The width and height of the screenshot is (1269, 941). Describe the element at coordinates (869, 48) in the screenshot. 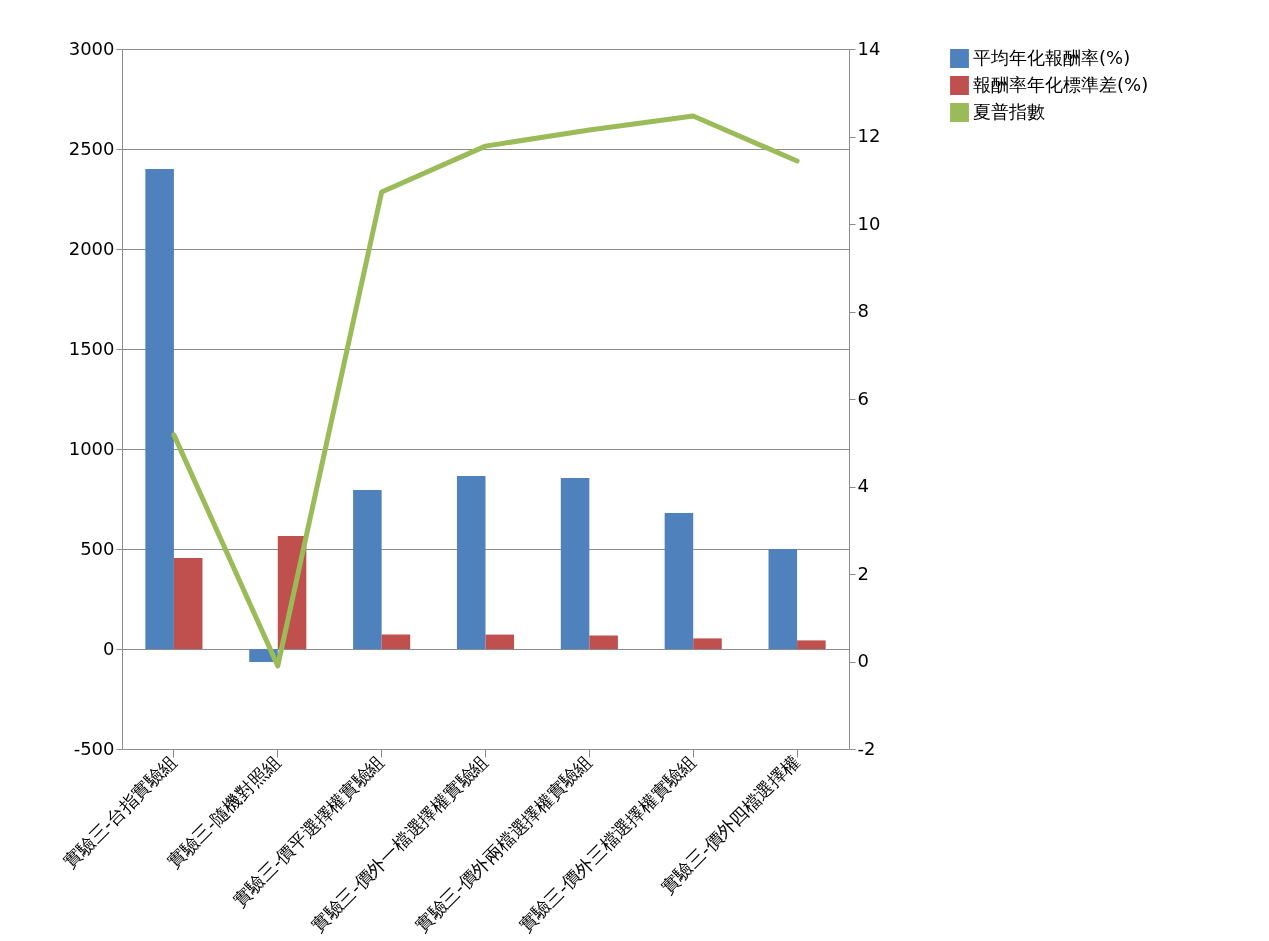

I see `y2-tick-label: 14` at that location.